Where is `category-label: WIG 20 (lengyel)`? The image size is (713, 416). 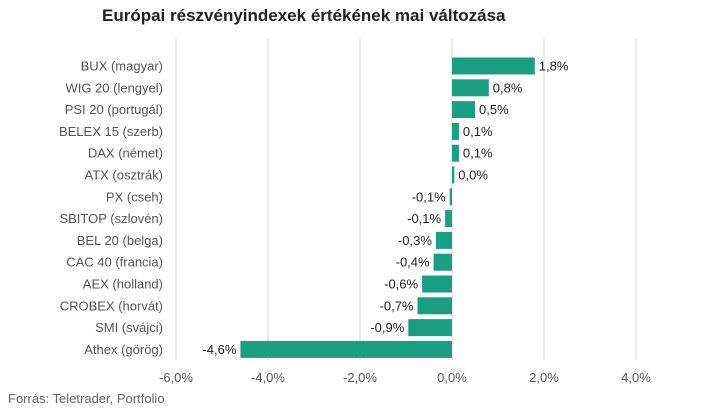 category-label: WIG 20 (lengyel) is located at coordinates (114, 87).